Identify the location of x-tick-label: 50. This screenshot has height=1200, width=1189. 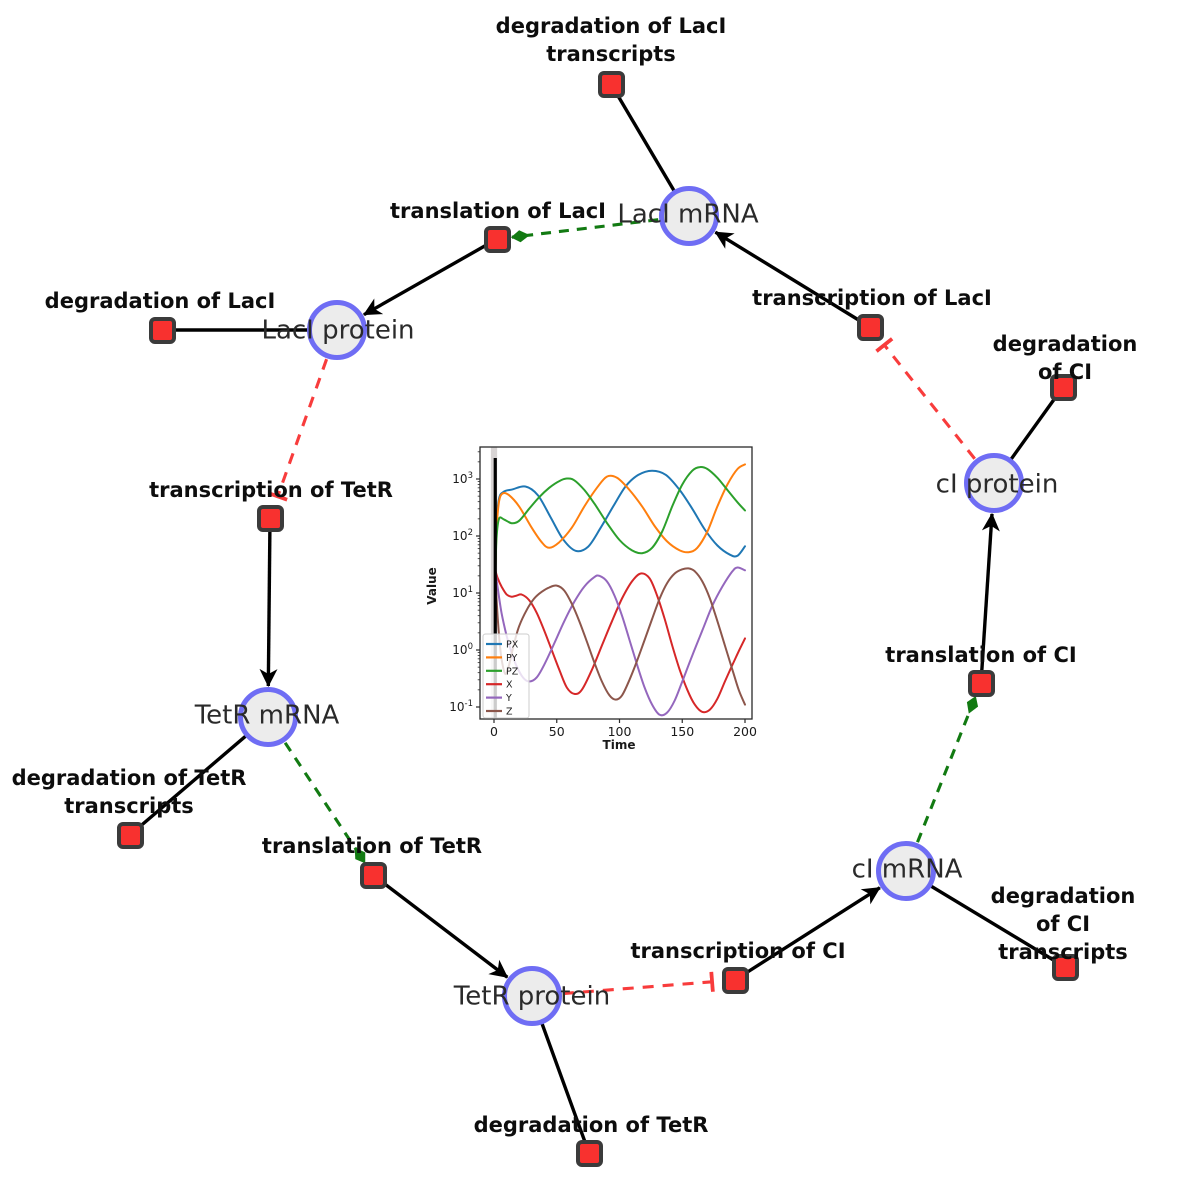
(557, 731).